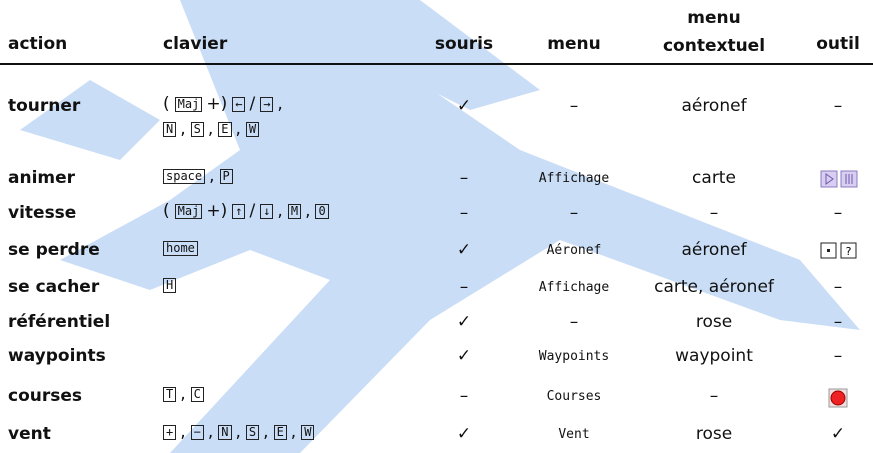  I want to click on key: +, so click(170, 432).